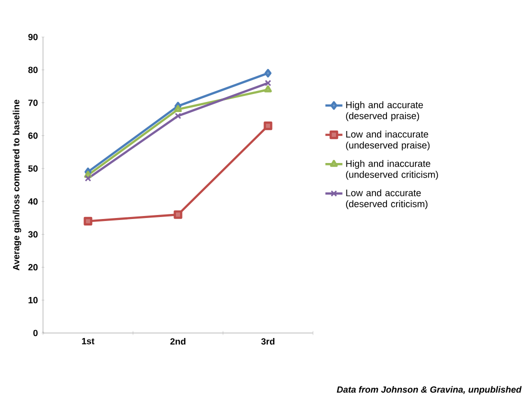 This screenshot has width=532, height=404. Describe the element at coordinates (33, 103) in the screenshot. I see `y-tick-label: 70` at that location.